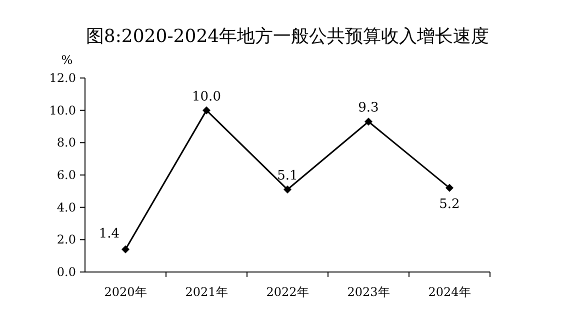  I want to click on y-tick-label: 4.0, so click(66, 207).